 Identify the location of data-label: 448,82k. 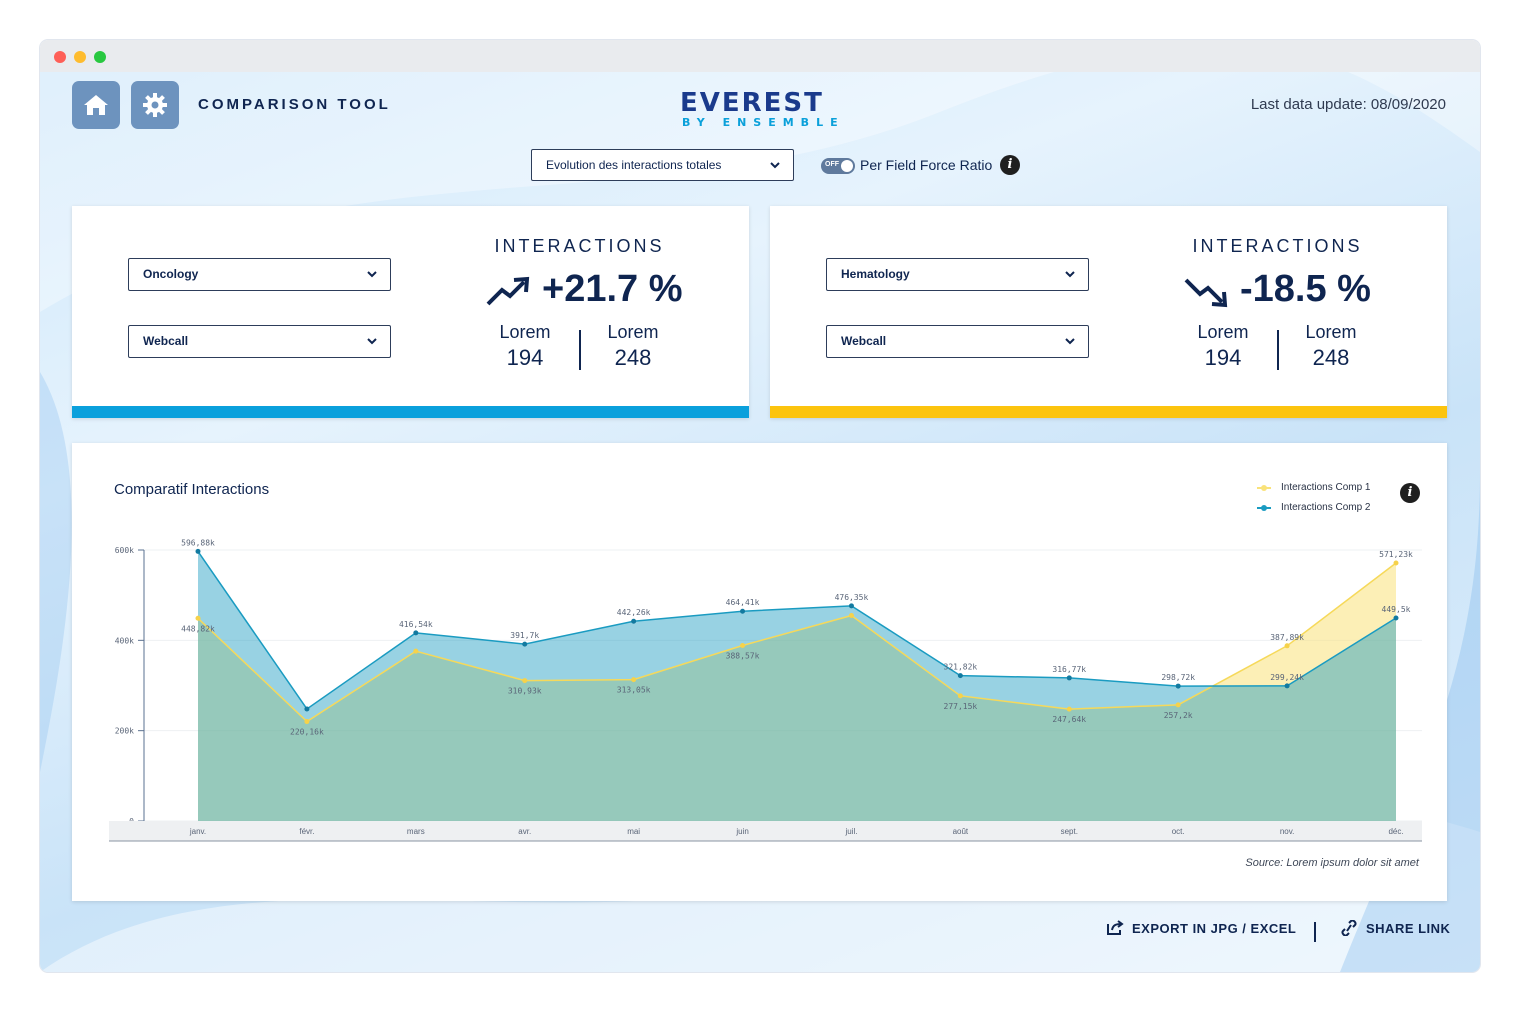
(198, 628).